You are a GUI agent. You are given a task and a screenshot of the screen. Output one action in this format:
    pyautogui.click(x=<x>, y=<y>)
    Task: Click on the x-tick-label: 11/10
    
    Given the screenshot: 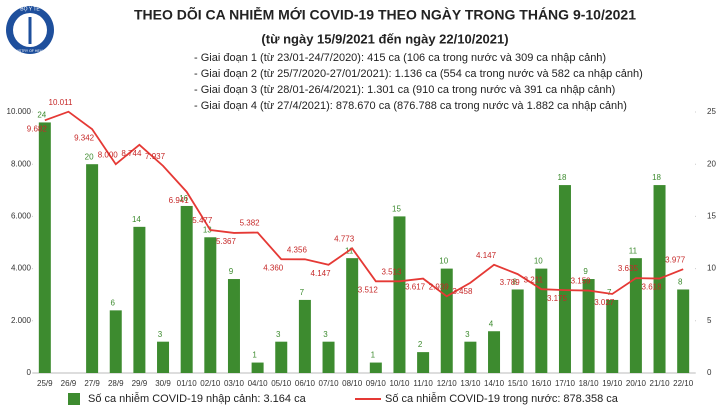 What is the action you would take?
    pyautogui.click(x=423, y=383)
    